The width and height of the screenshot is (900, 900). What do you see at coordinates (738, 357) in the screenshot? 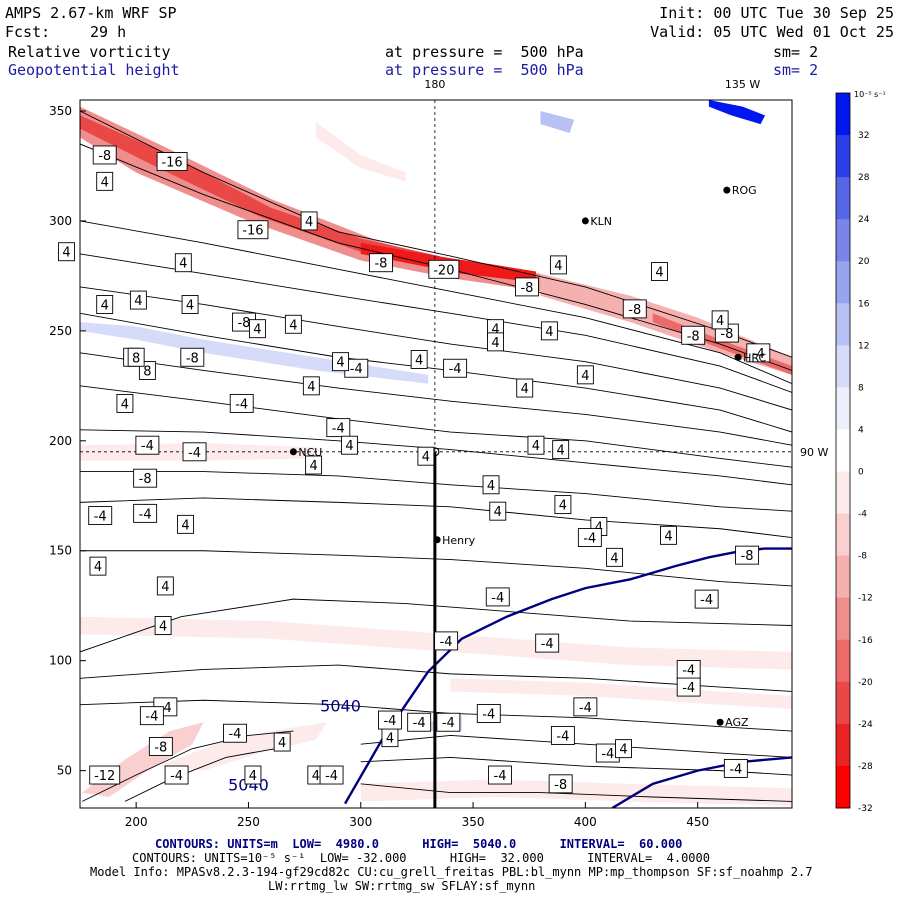
I see `station-marker` at bounding box center [738, 357].